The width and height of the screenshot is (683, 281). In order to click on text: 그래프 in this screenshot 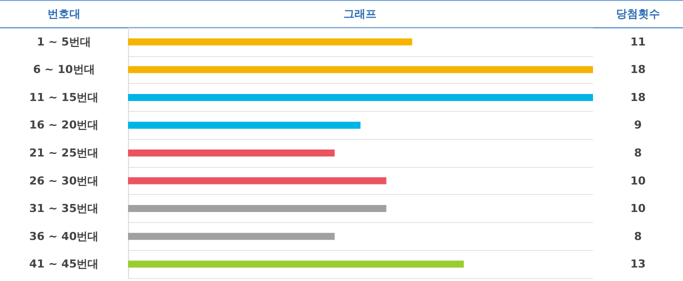, I will do `click(360, 14)`.